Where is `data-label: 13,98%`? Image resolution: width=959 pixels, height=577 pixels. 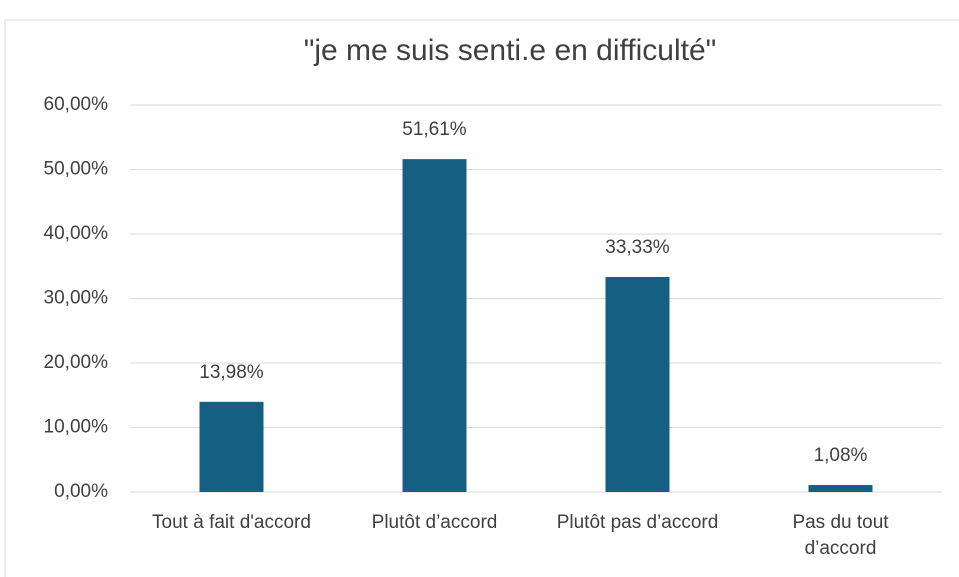 data-label: 13,98% is located at coordinates (231, 372).